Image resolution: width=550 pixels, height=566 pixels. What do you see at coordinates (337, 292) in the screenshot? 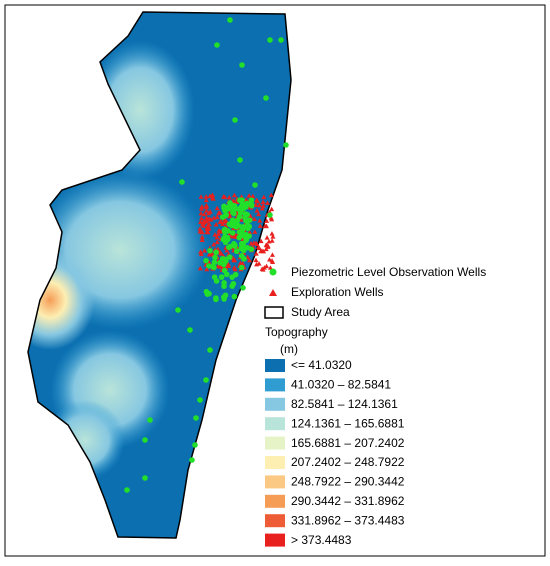
I see `legend-exploration-label: Exploration Wells` at bounding box center [337, 292].